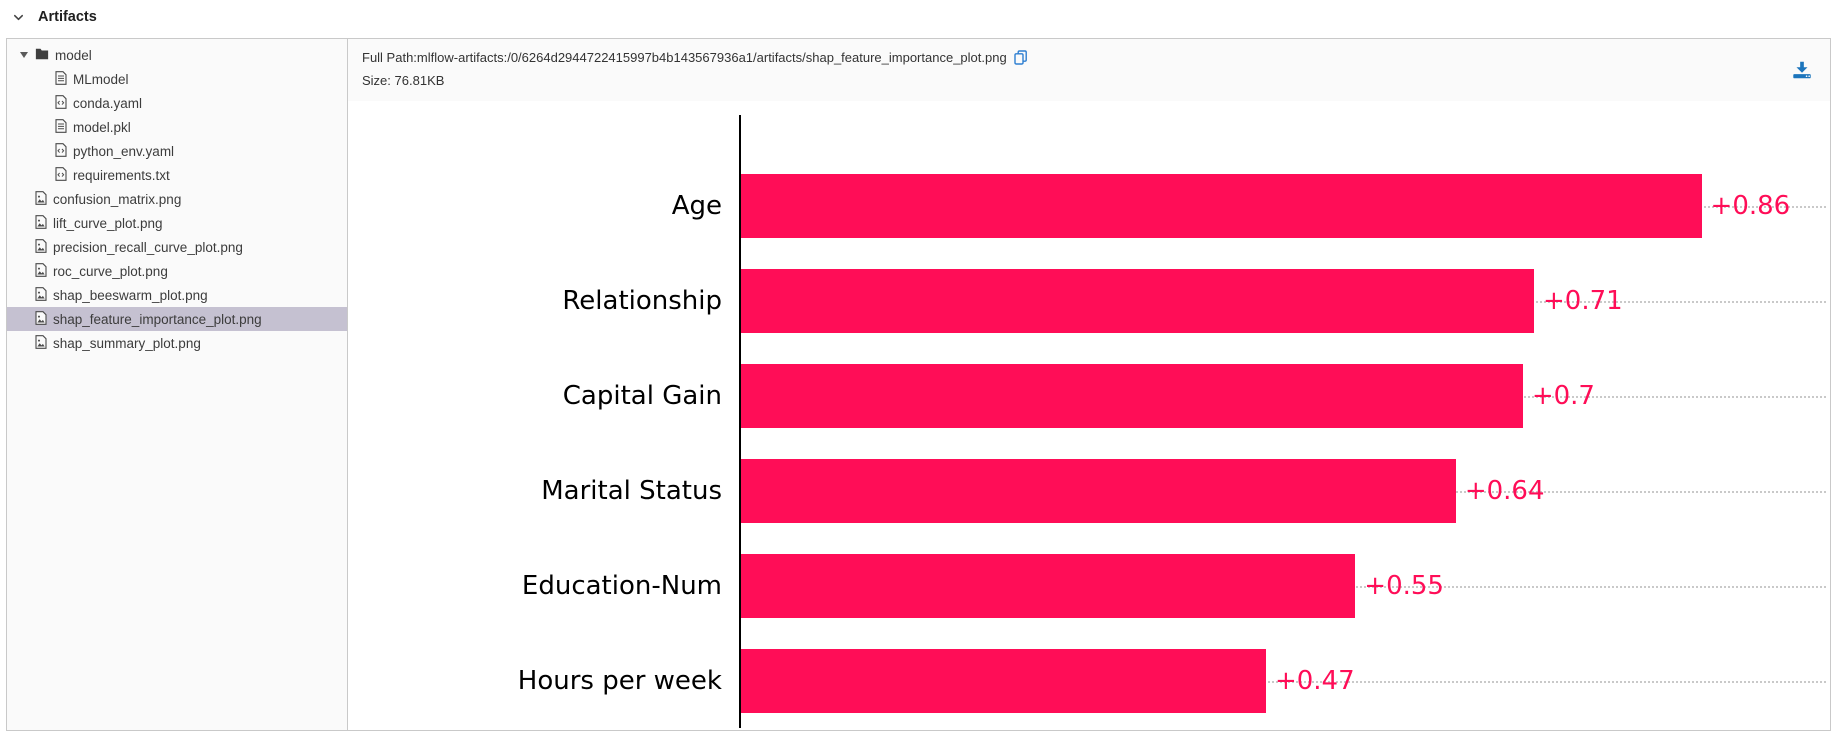 The width and height of the screenshot is (1835, 735). What do you see at coordinates (740, 421) in the screenshot?
I see `chart-y-axis-line` at bounding box center [740, 421].